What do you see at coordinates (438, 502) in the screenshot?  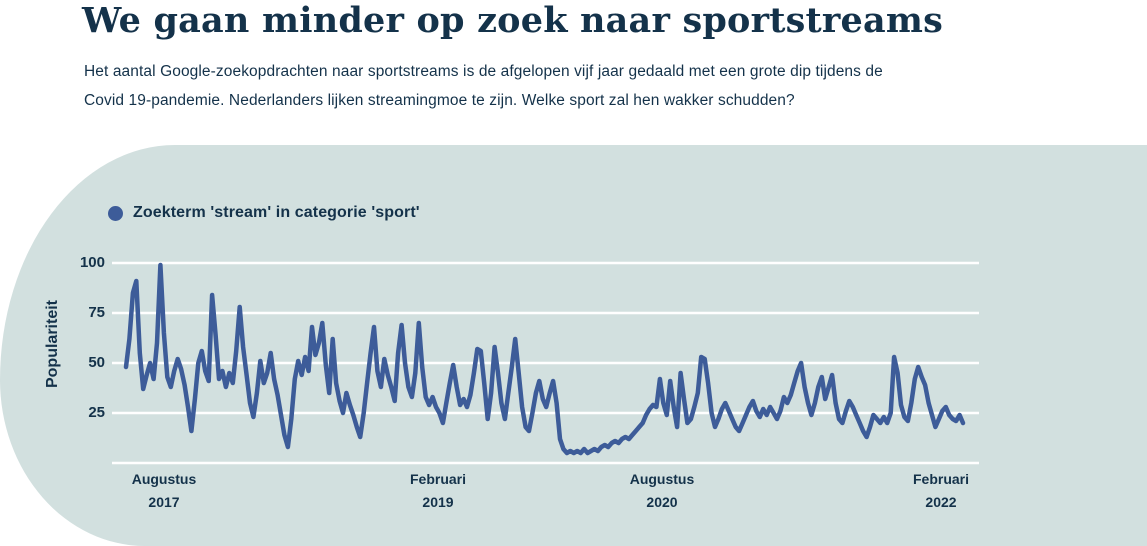 I see `x-tick-year: 2019` at bounding box center [438, 502].